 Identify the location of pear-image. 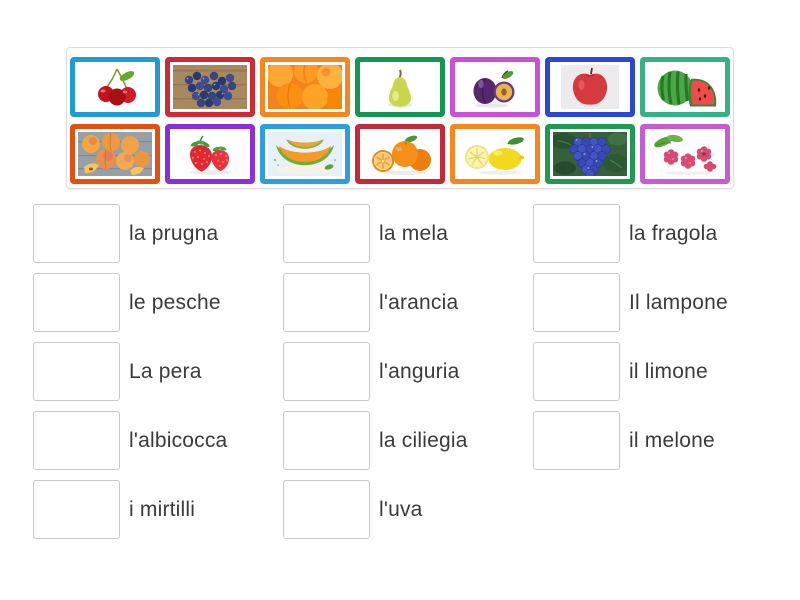
(400, 88).